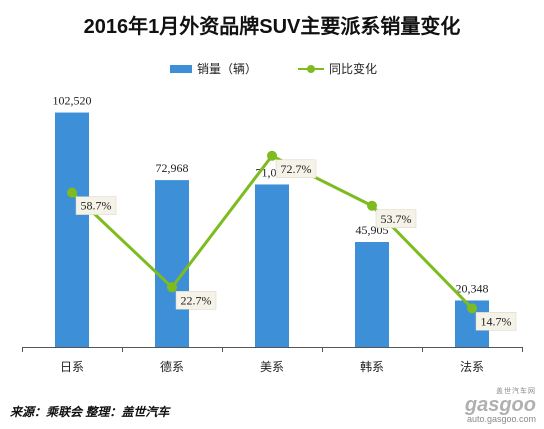 This screenshot has height=429, width=544. Describe the element at coordinates (272, 27) in the screenshot. I see `chart-title: 2016年1月外资品牌SUV主要派系销量变化` at that location.